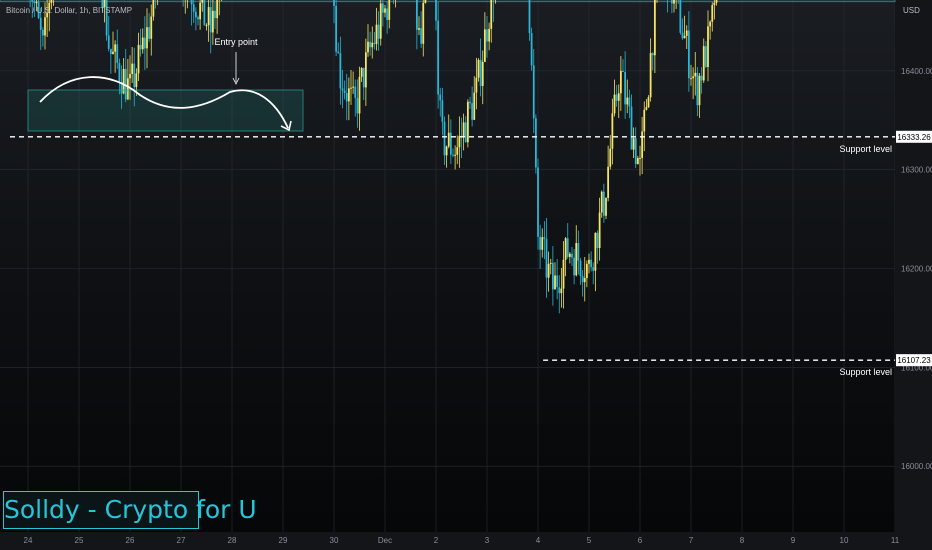 This screenshot has width=932, height=550. What do you see at coordinates (232, 540) in the screenshot?
I see `x-tick-label: 28` at bounding box center [232, 540].